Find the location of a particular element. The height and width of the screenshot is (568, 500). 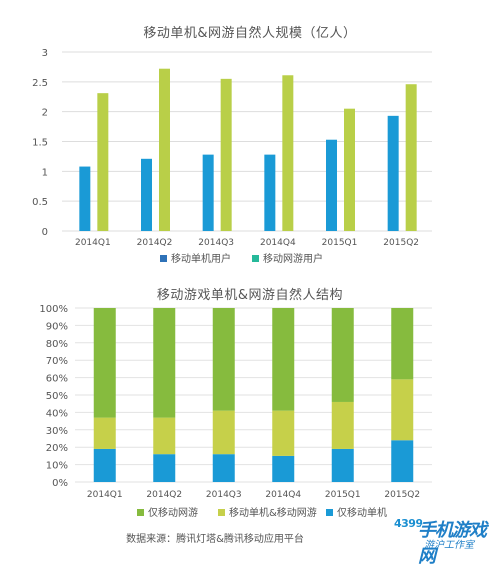

chart1-ytick-label: 2.5 is located at coordinates (40, 83).